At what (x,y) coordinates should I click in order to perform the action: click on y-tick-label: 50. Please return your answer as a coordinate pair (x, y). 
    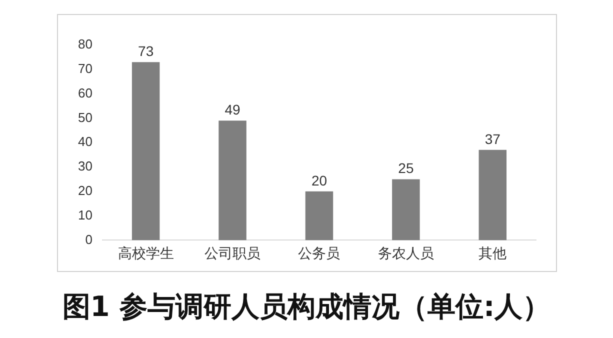
    Looking at the image, I should click on (85, 117).